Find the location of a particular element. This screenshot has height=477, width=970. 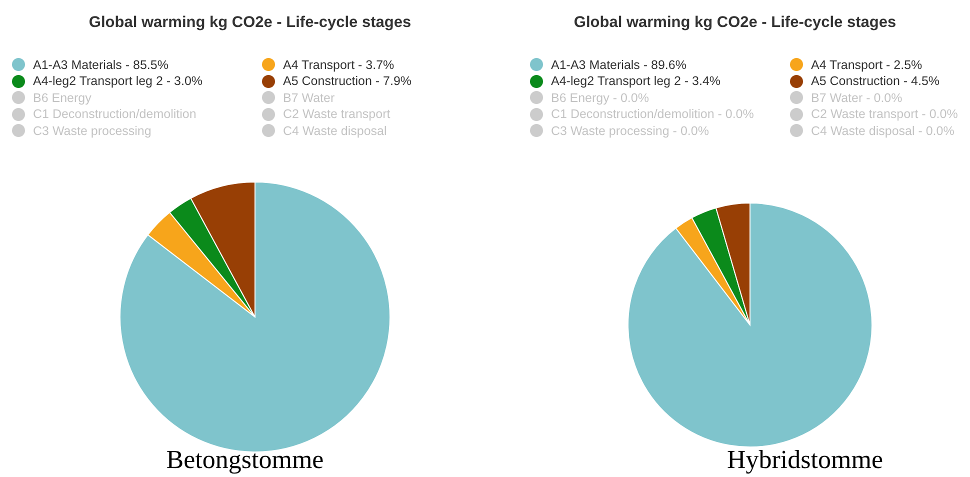

legend-label: A4 Transport - 3.7% is located at coordinates (338, 65).